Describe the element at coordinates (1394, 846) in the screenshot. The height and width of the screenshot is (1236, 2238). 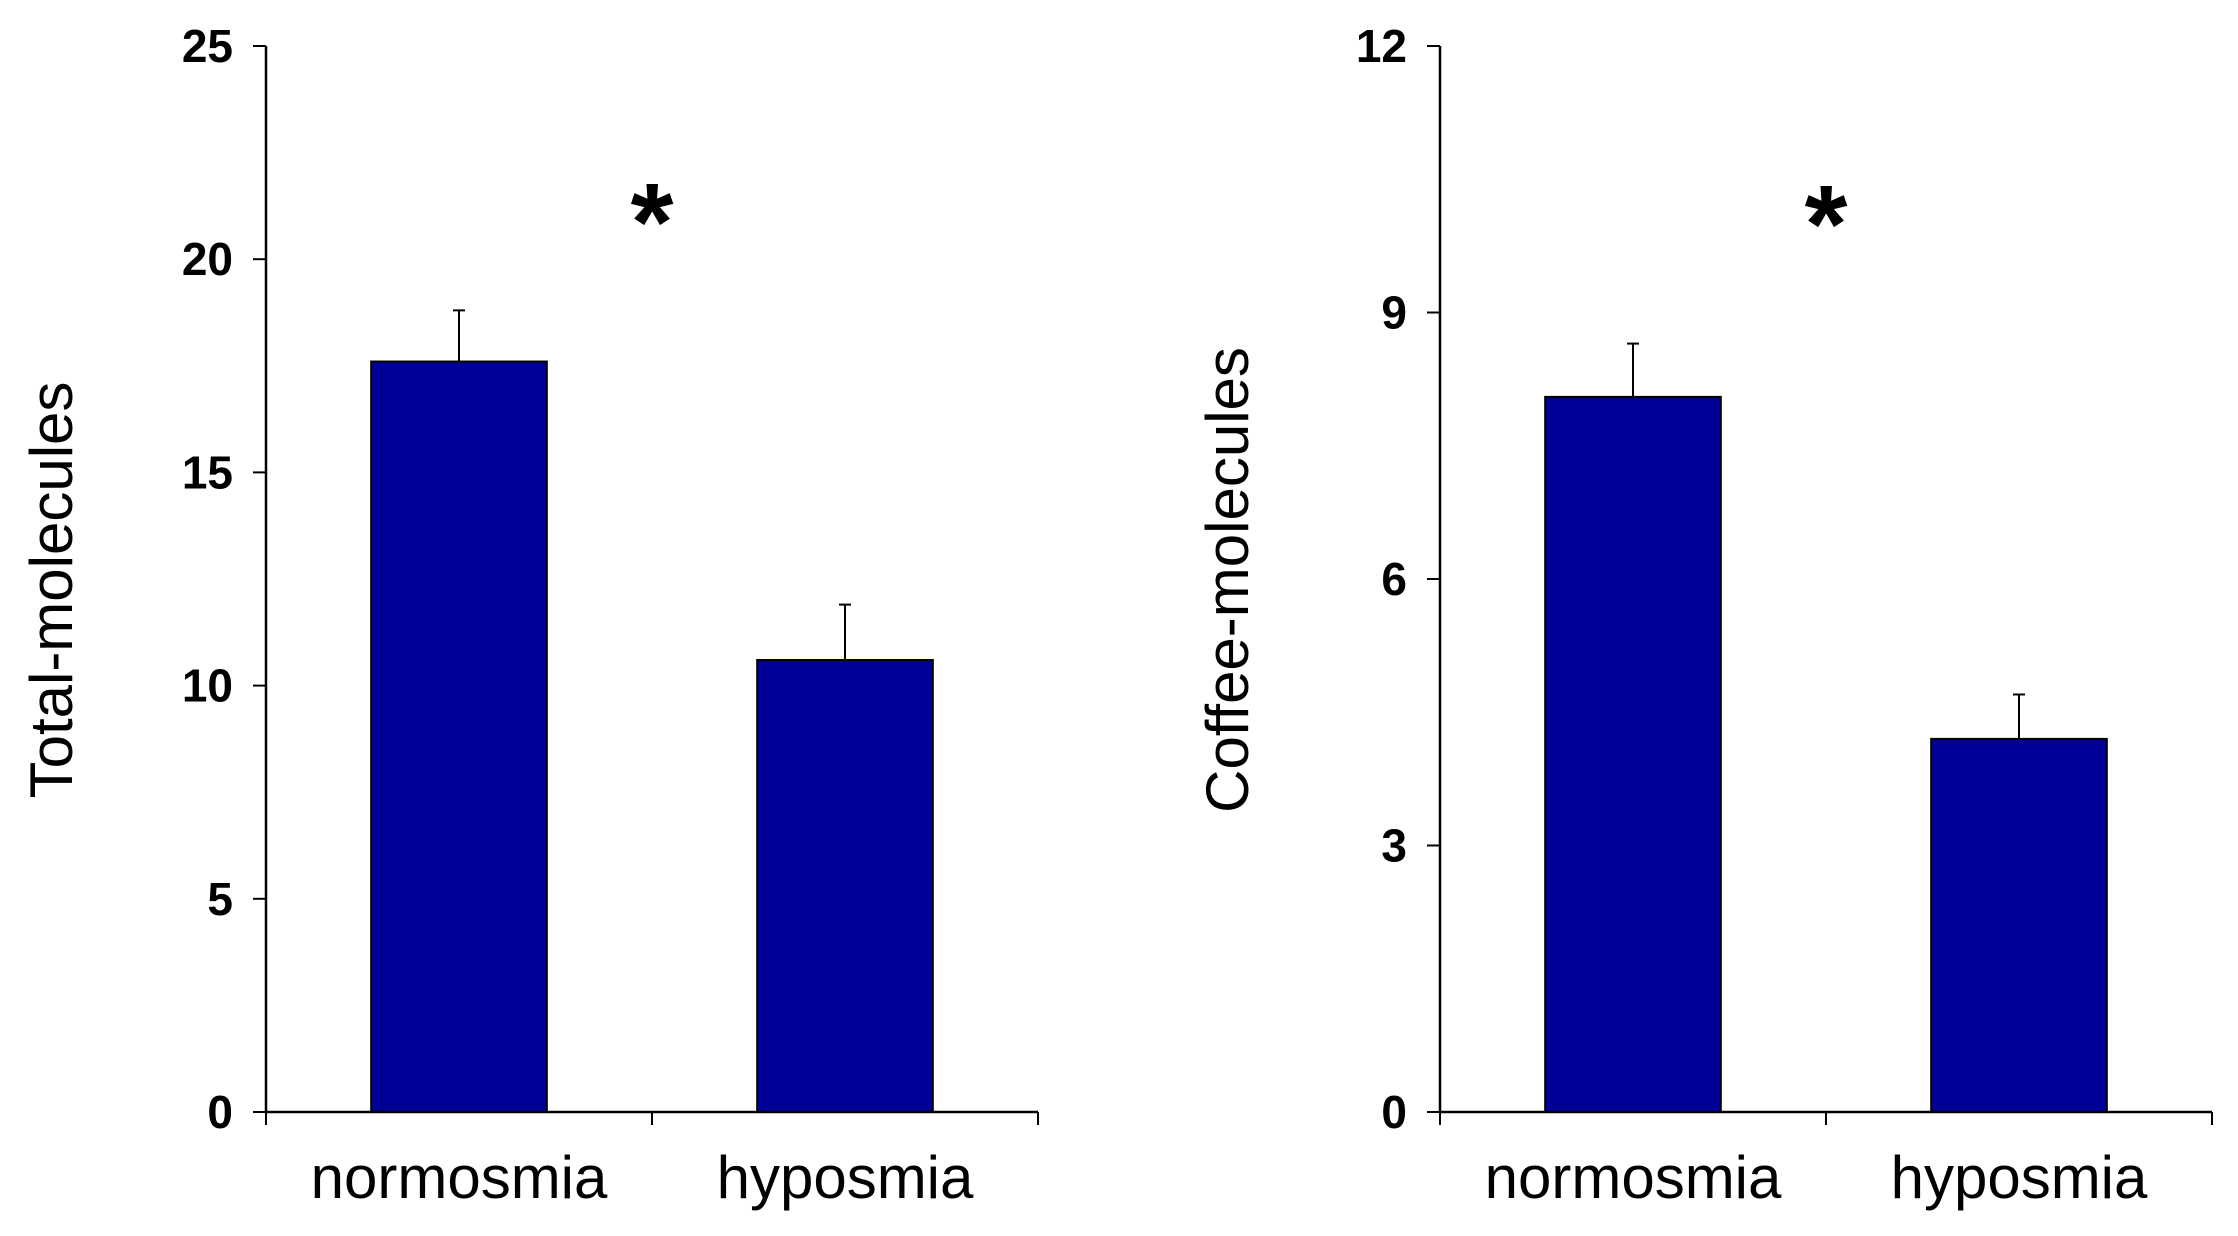
I see `y-tick-label: 3` at that location.